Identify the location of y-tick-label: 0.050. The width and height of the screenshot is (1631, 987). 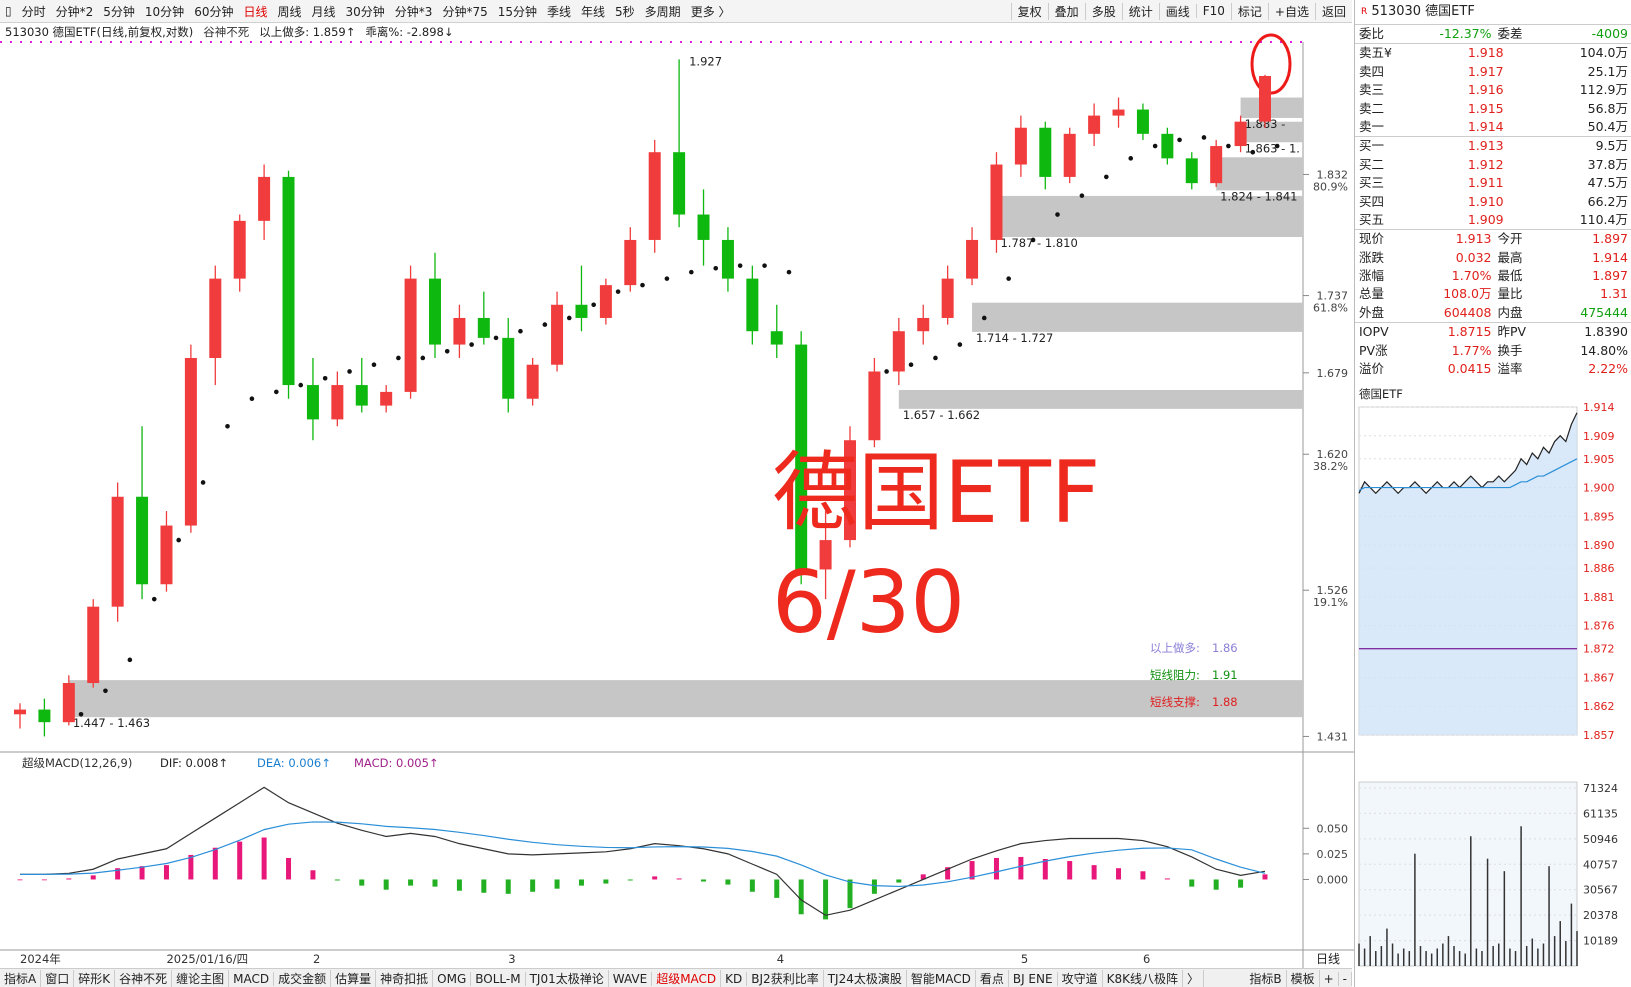
(1333, 828).